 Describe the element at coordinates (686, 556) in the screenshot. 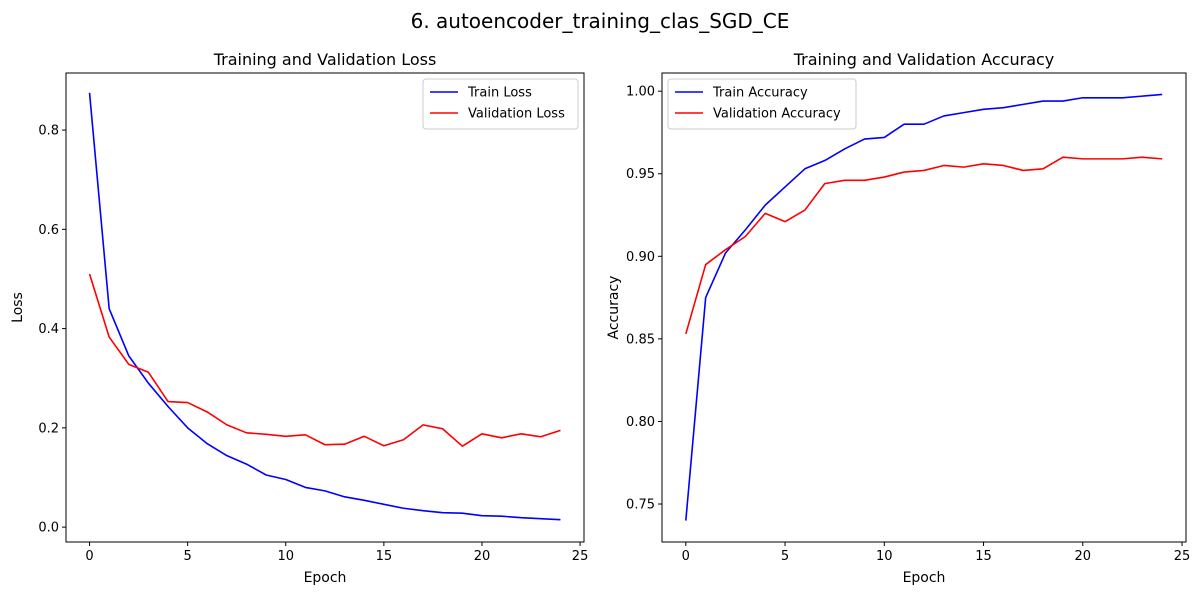

I see `accuracy-x-tick-label: 0` at that location.